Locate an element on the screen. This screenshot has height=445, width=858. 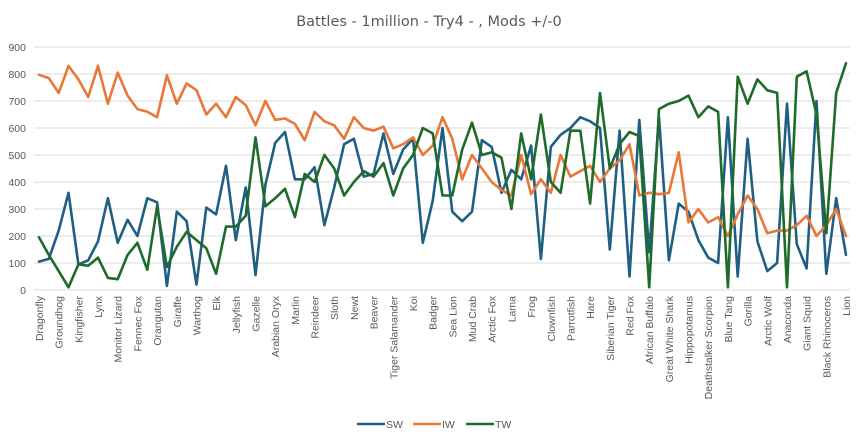
y-tick-label: 600 is located at coordinates (17, 129).